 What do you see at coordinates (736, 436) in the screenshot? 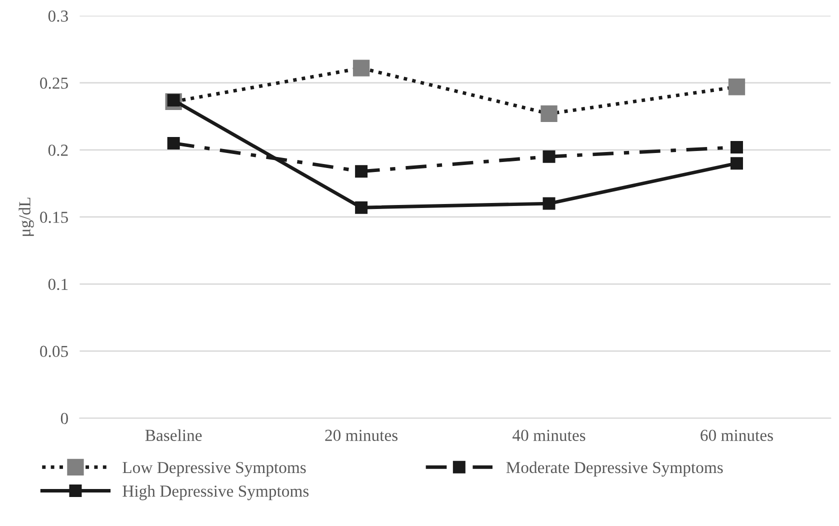
I see `x-tick-label: 60 minutes` at bounding box center [736, 436].